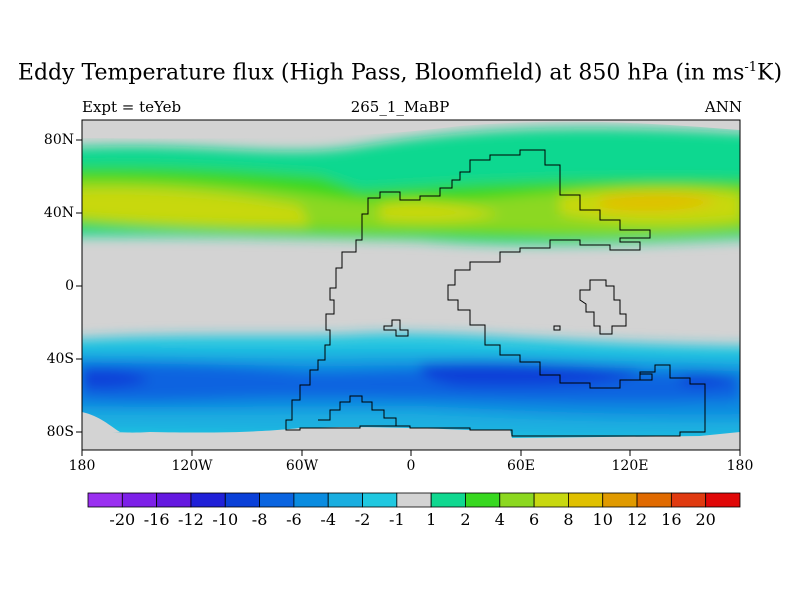 This screenshot has width=800, height=600. I want to click on colorbar-label: 8, so click(568, 519).